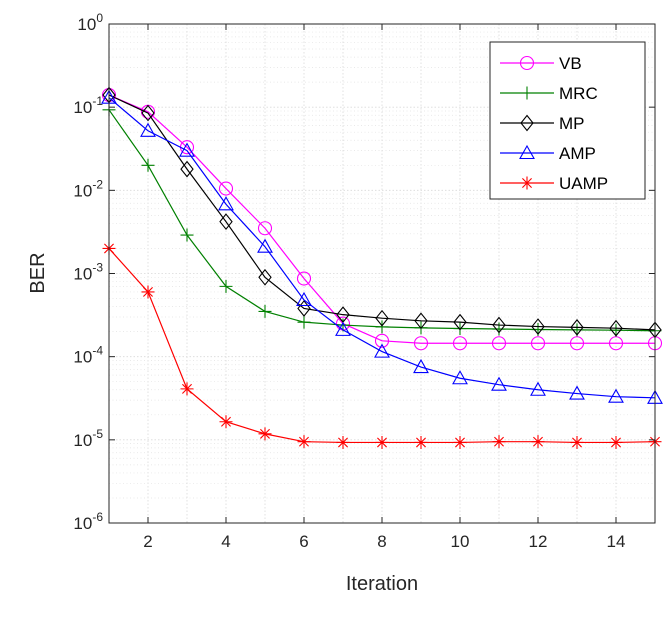  What do you see at coordinates (572, 123) in the screenshot?
I see `legend-label-mp: MP` at bounding box center [572, 123].